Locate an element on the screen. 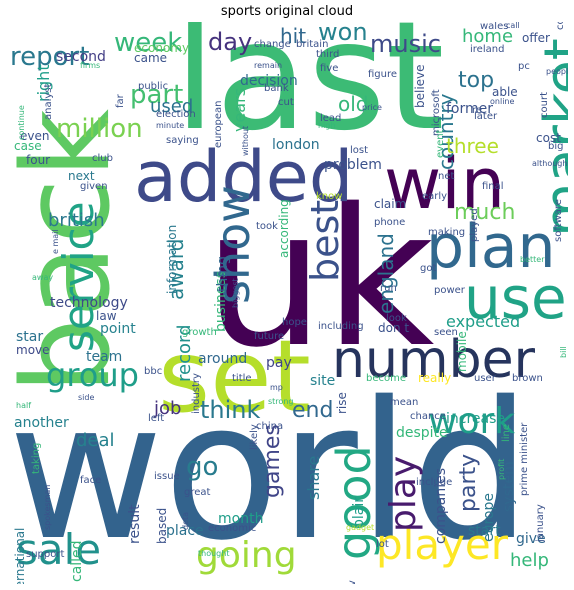  cloud-word: face is located at coordinates (91, 480).